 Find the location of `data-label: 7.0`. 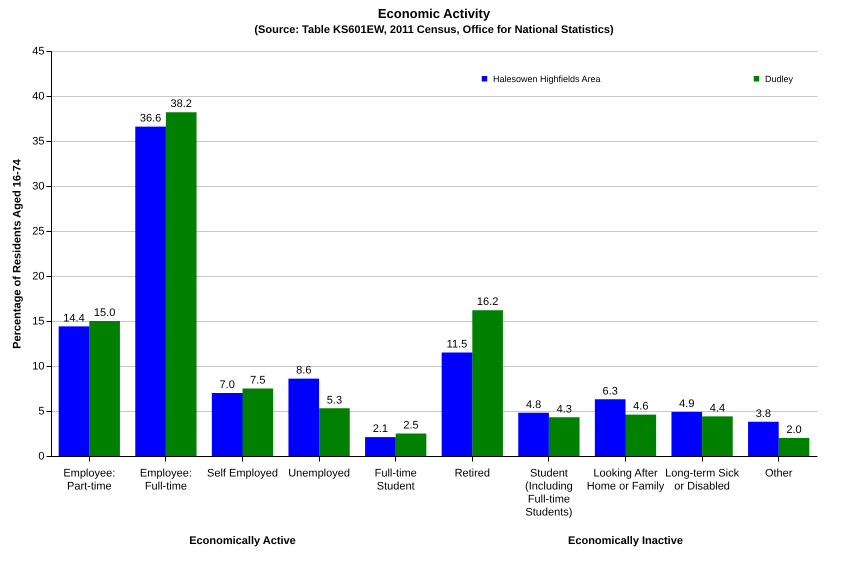

data-label: 7.0 is located at coordinates (227, 385).